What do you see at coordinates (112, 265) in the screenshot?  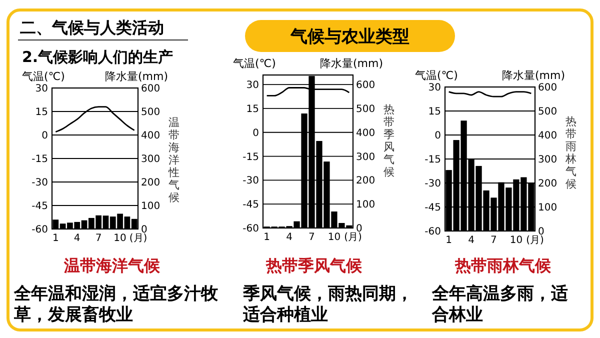 I see `text: 温带海洋气候` at bounding box center [112, 265].